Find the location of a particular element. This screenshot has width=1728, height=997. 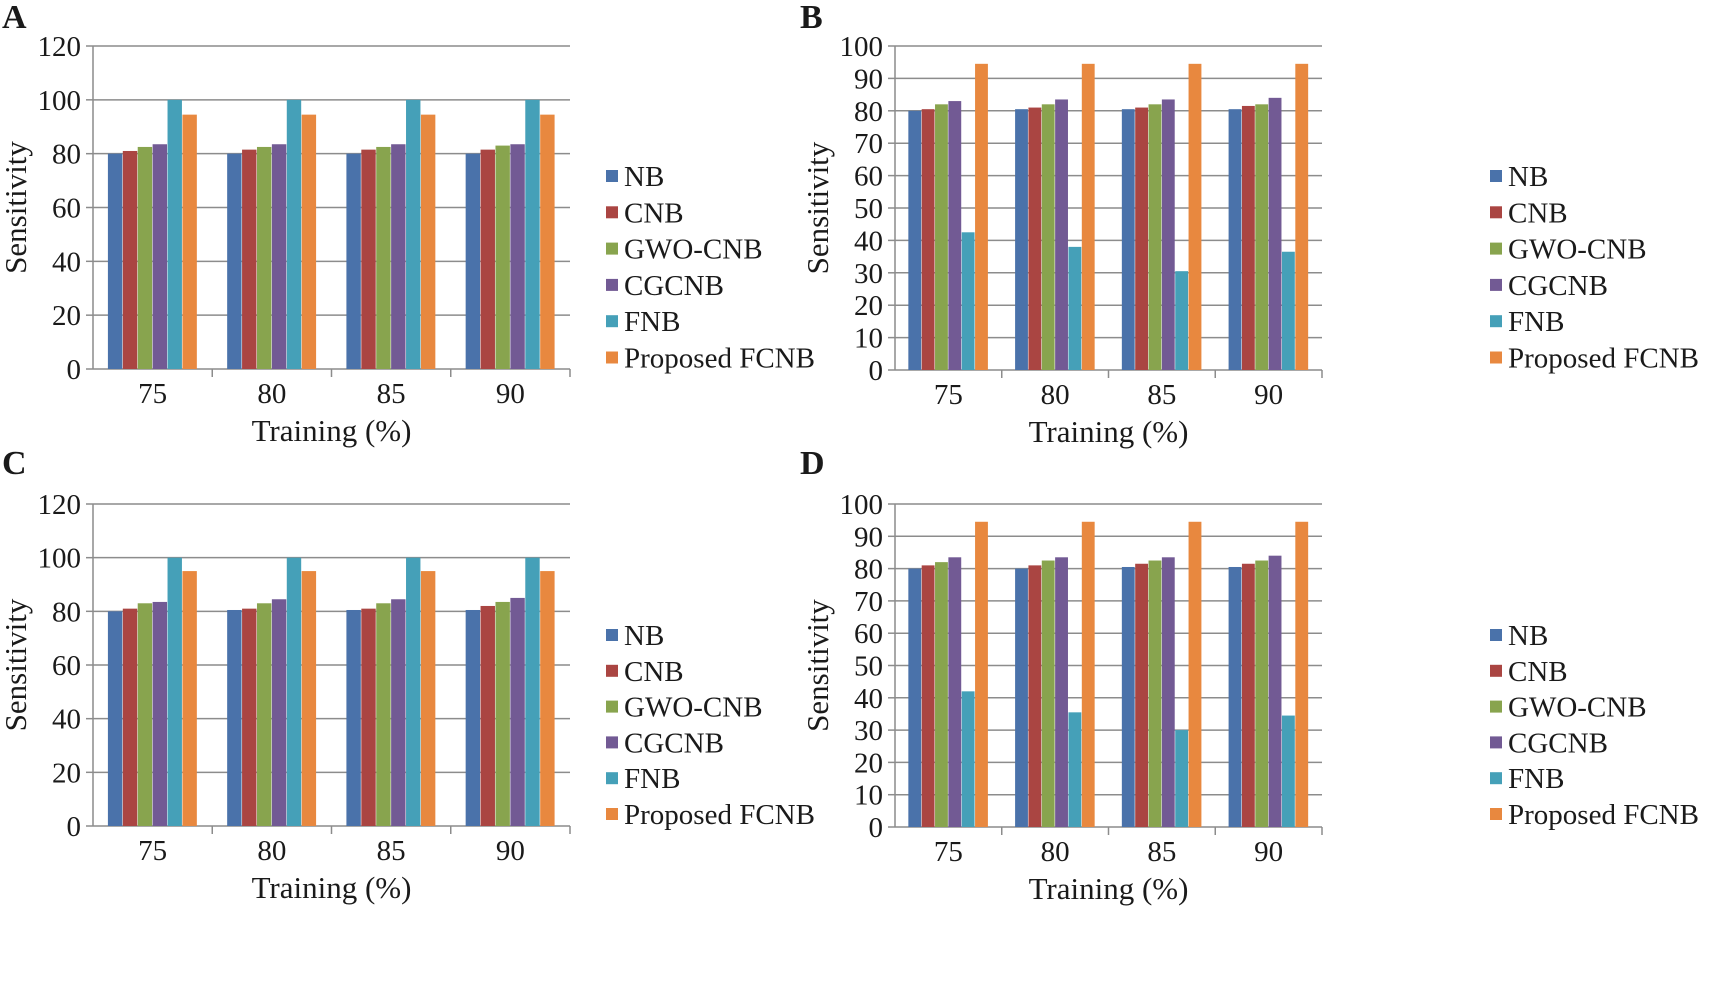

panel-label: B is located at coordinates (811, 18).